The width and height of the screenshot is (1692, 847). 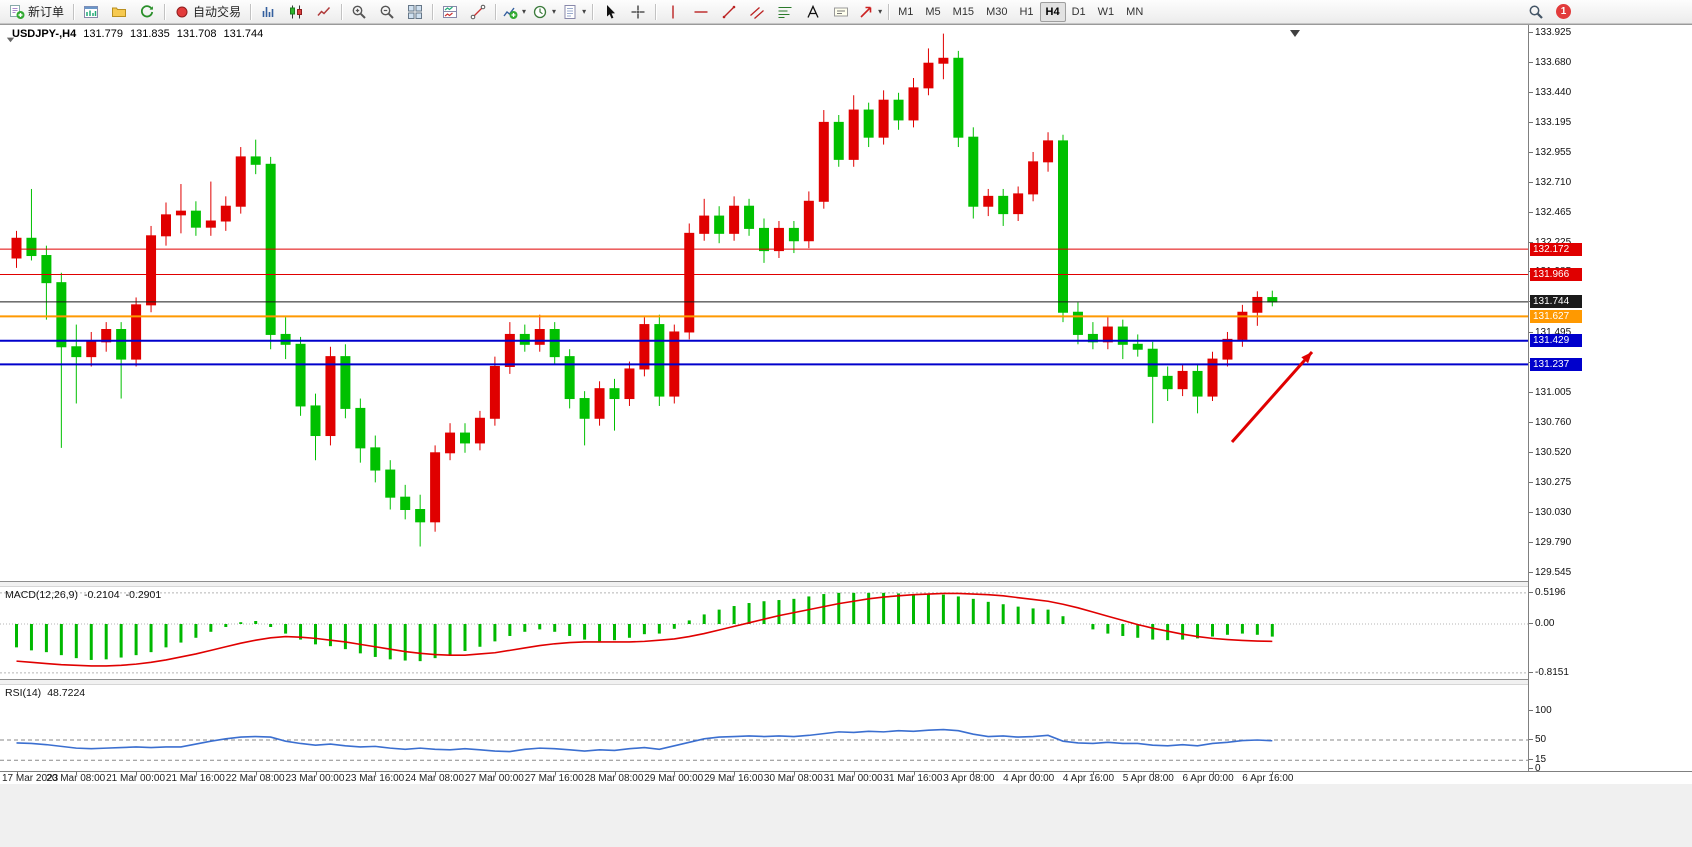 What do you see at coordinates (1563, 11) in the screenshot?
I see `notification-badge: 1` at bounding box center [1563, 11].